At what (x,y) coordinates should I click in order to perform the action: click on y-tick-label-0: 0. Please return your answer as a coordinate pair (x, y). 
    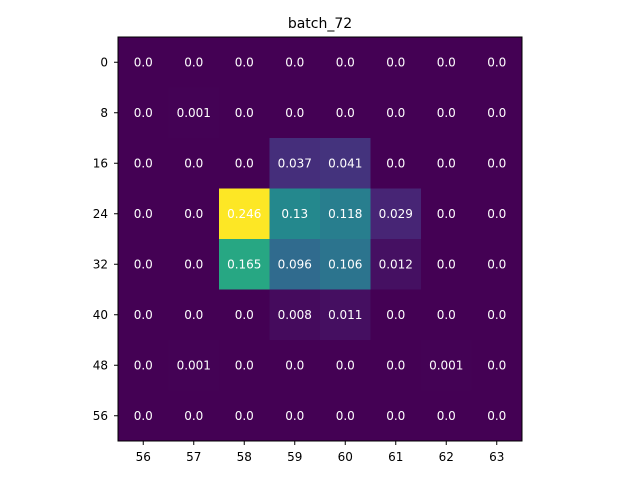
    Looking at the image, I should click on (104, 62).